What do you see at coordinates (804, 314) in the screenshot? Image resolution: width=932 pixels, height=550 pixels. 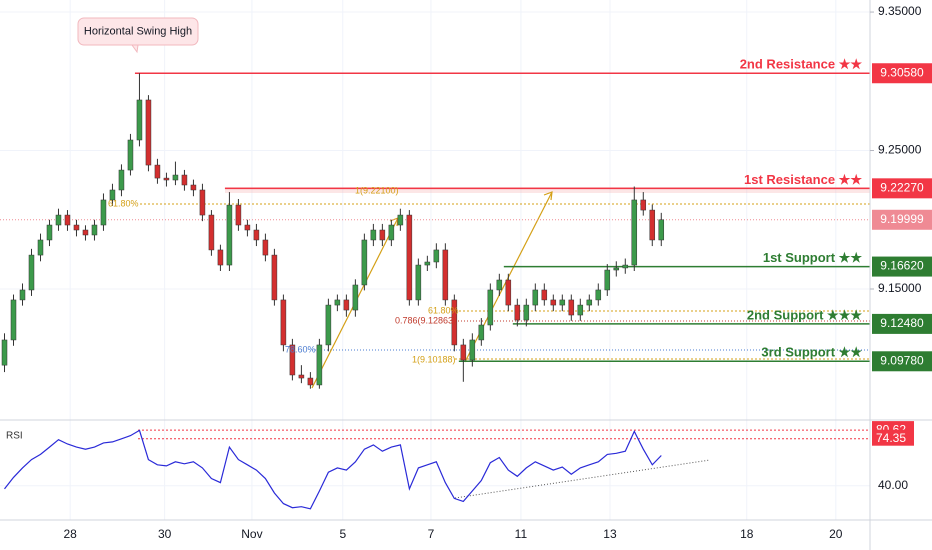 I see `level-name: 2nd Support ★★★` at bounding box center [804, 314].